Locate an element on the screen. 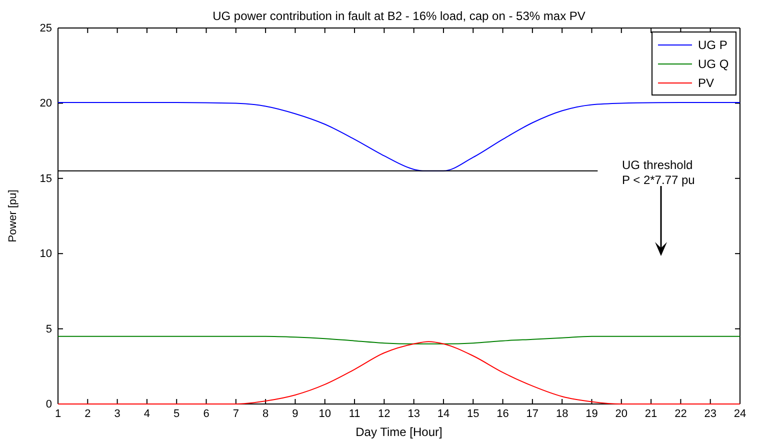 The height and width of the screenshot is (440, 764). x-tick-label: 19 is located at coordinates (592, 414).